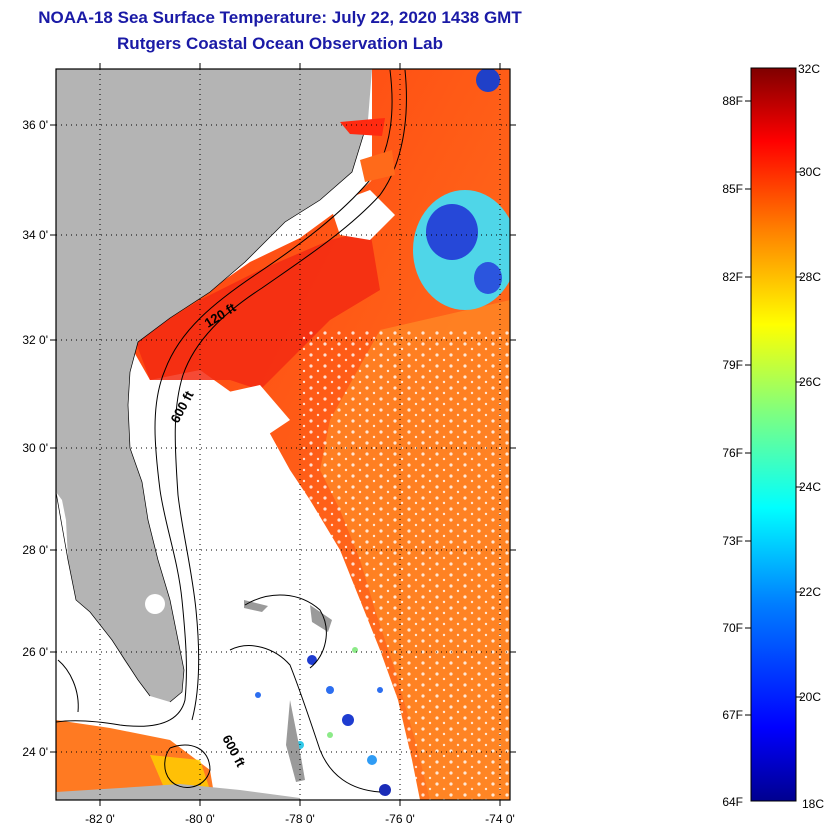 The width and height of the screenshot is (833, 832). Describe the element at coordinates (813, 804) in the screenshot. I see `colorbar-label-c: 18C` at that location.